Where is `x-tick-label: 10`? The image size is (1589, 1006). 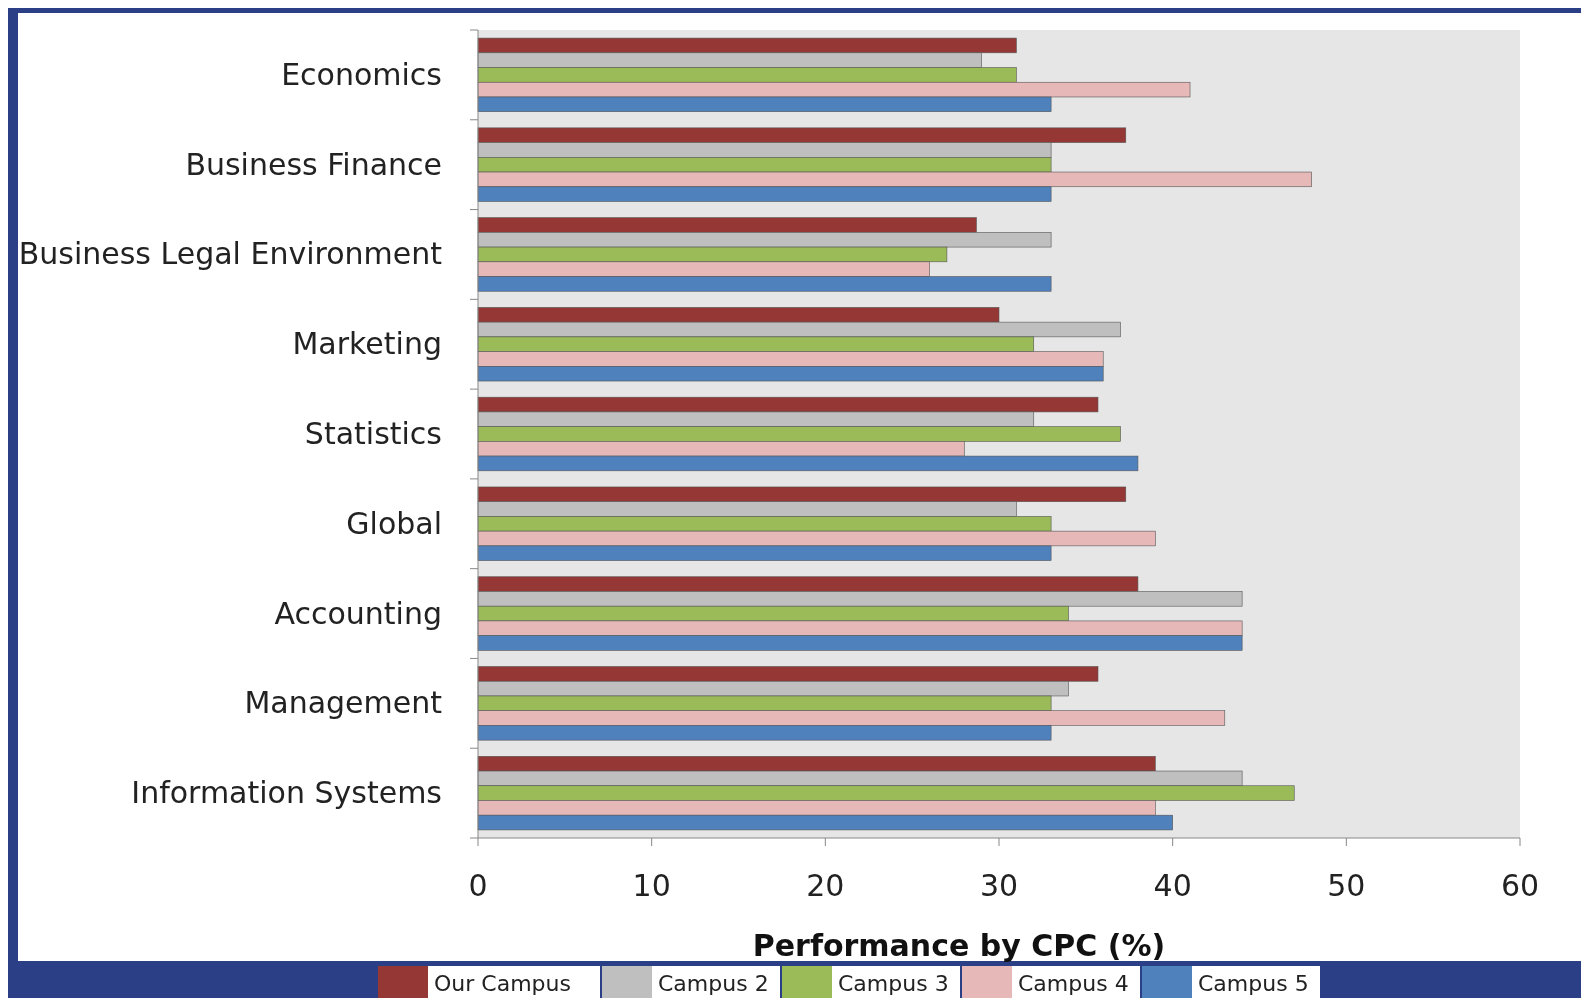 x-tick-label: 10 is located at coordinates (651, 885).